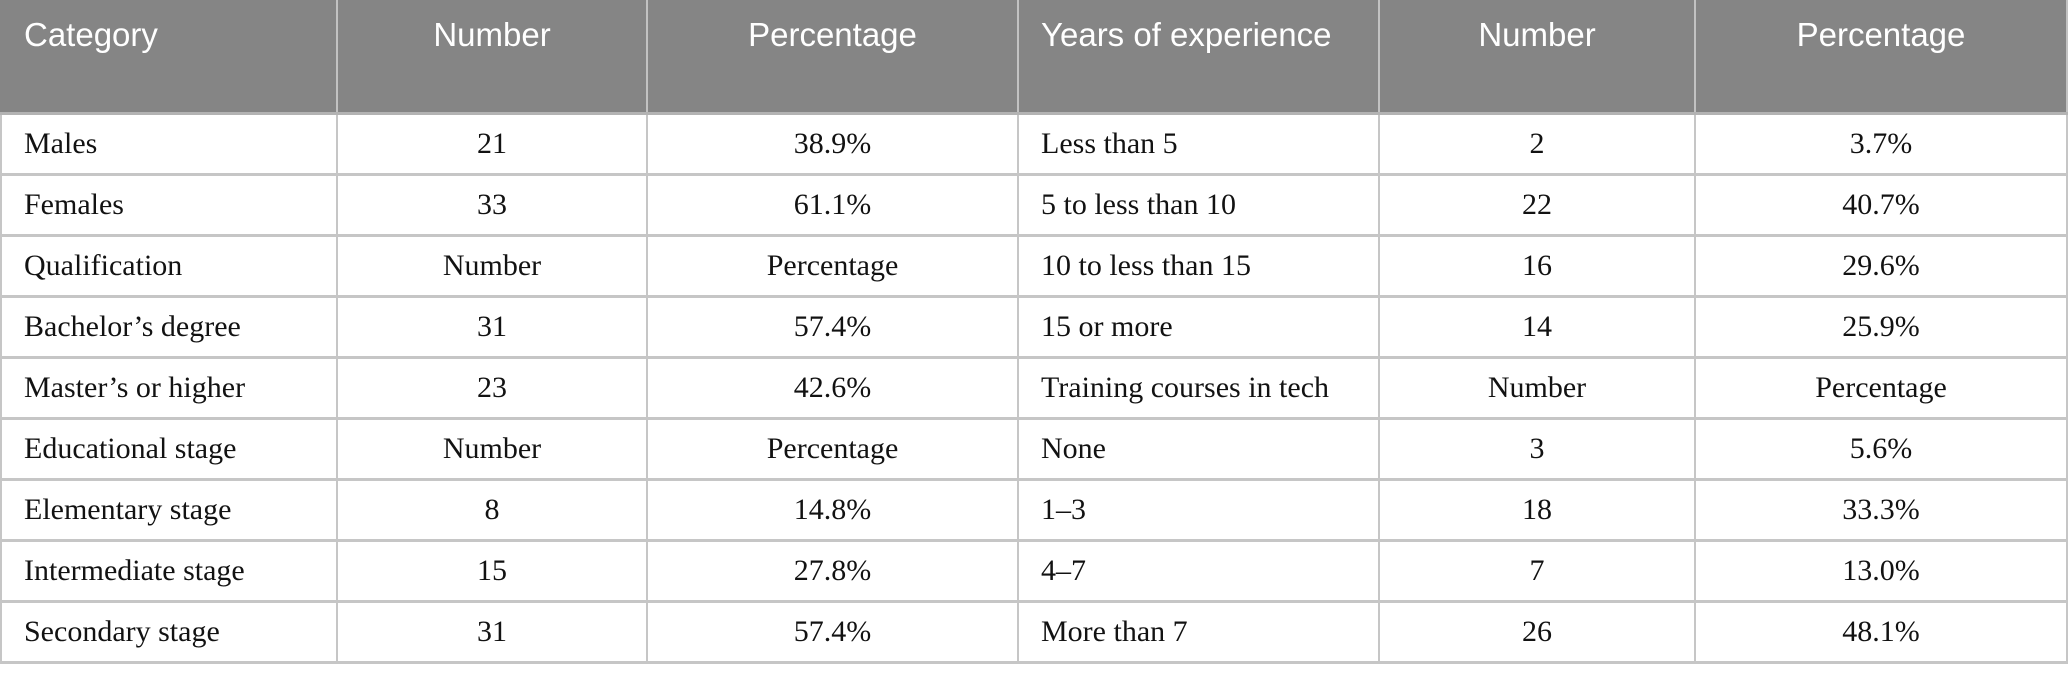 This screenshot has width=2068, height=685. Describe the element at coordinates (1199, 510) in the screenshot. I see `table-cell: 1–3` at that location.